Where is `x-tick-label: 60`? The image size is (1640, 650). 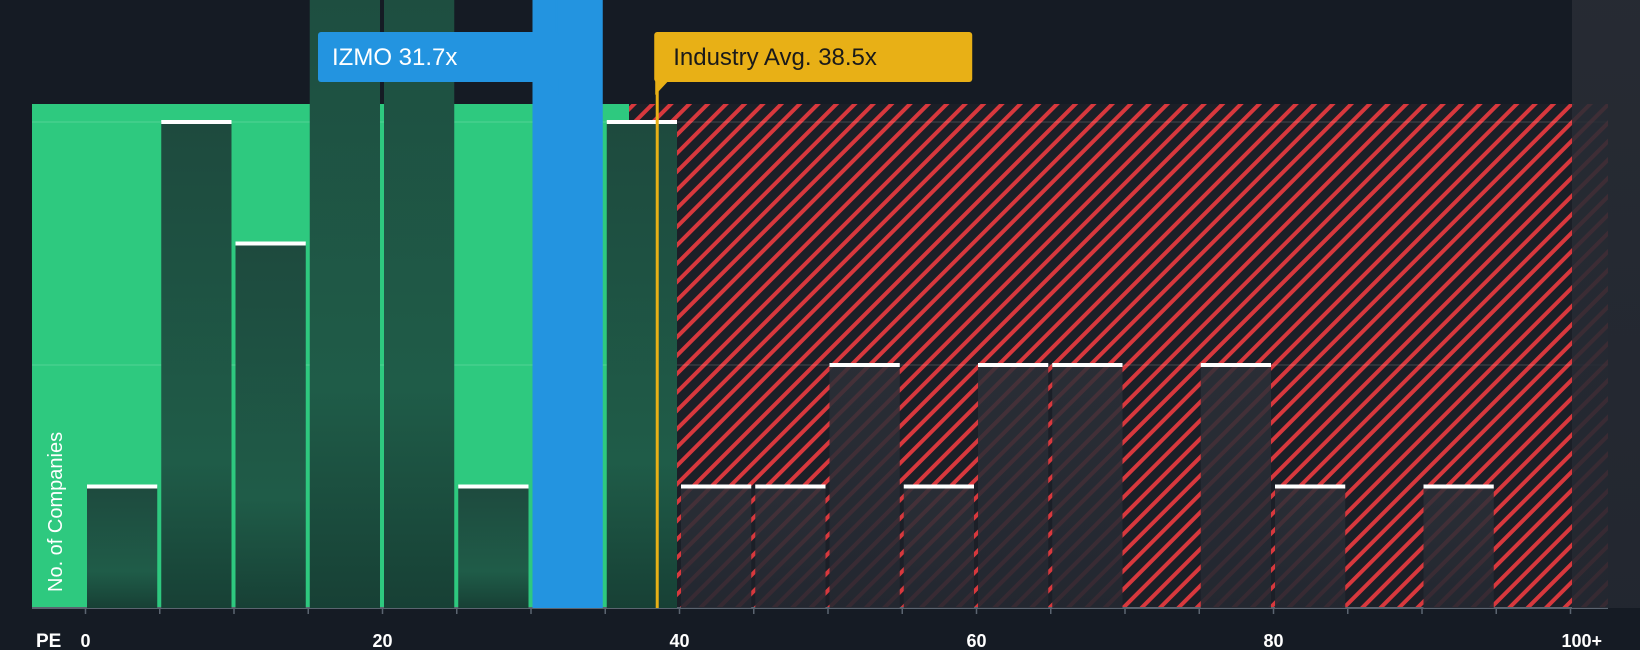 x-tick-label: 60 is located at coordinates (976, 640).